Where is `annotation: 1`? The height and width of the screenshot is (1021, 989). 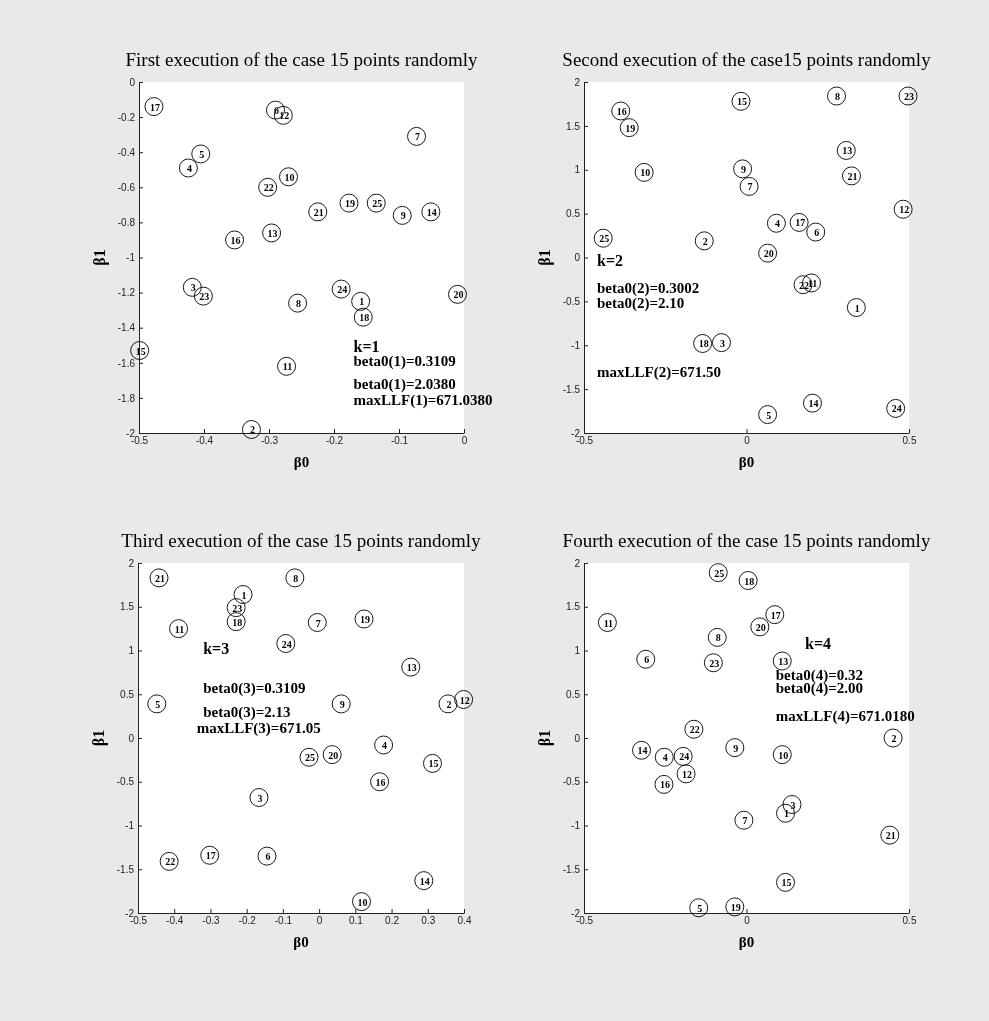 annotation: 1 is located at coordinates (362, 302).